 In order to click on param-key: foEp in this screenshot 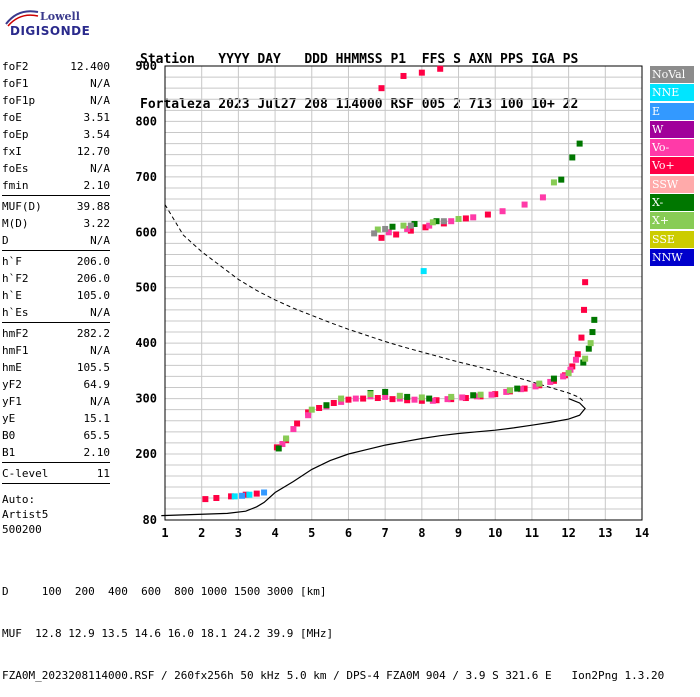, I will do `click(15, 134)`.